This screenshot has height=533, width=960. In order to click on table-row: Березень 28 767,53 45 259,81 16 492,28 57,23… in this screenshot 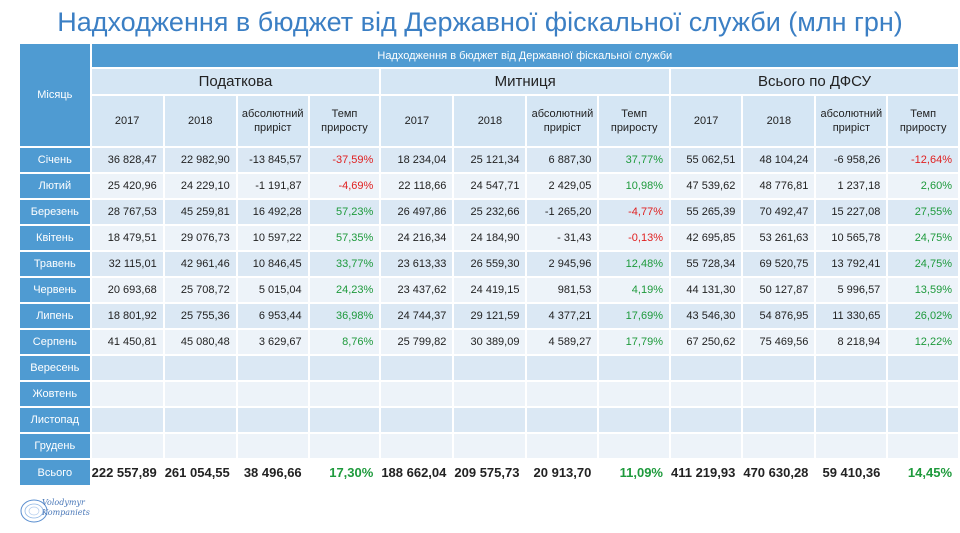, I will do `click(489, 212)`.